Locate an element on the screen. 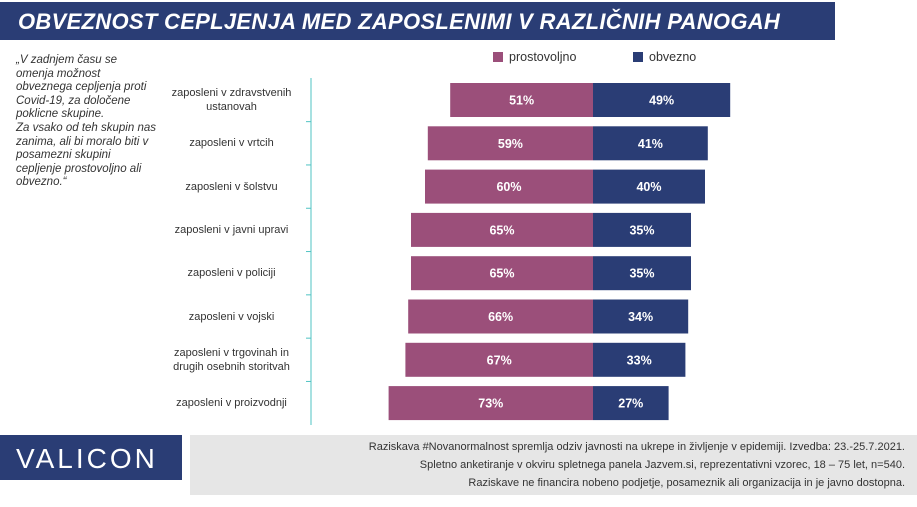 The image size is (917, 507). category-label-line: zaposleni v vrtcih is located at coordinates (231, 143).